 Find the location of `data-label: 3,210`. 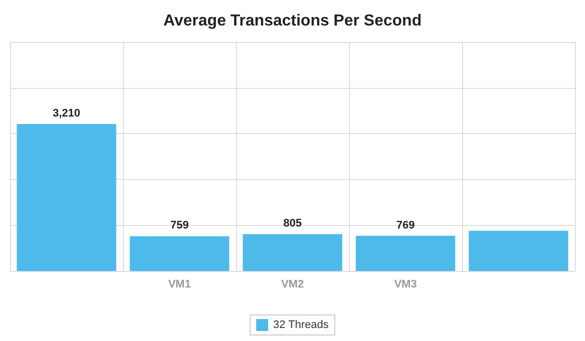

data-label: 3,210 is located at coordinates (66, 113).